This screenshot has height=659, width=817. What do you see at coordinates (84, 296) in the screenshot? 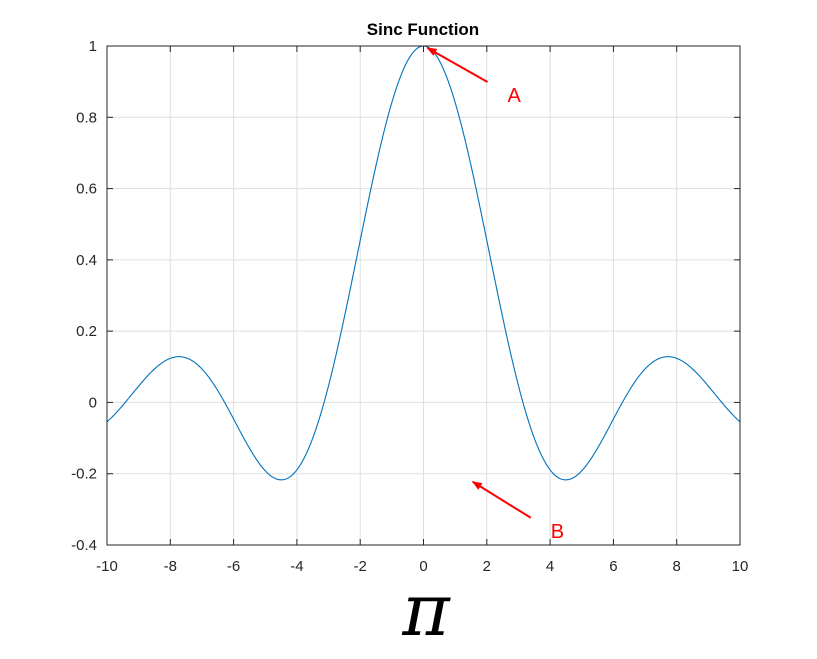
I see `y-tick-labels: -0.4 -0.2 0 0.2 0.4 0.6 0.8 1` at bounding box center [84, 296].